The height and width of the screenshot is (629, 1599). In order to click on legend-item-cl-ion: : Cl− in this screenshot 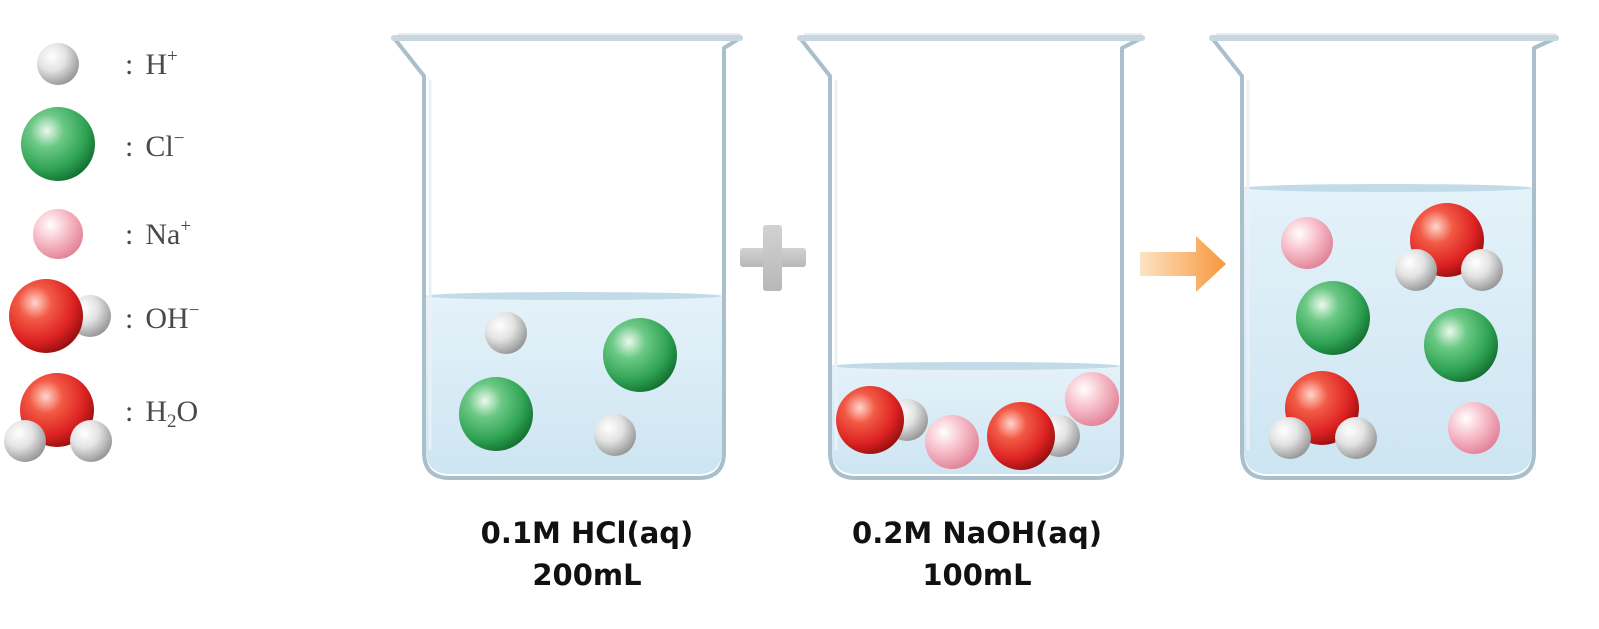, I will do `click(102, 144)`.